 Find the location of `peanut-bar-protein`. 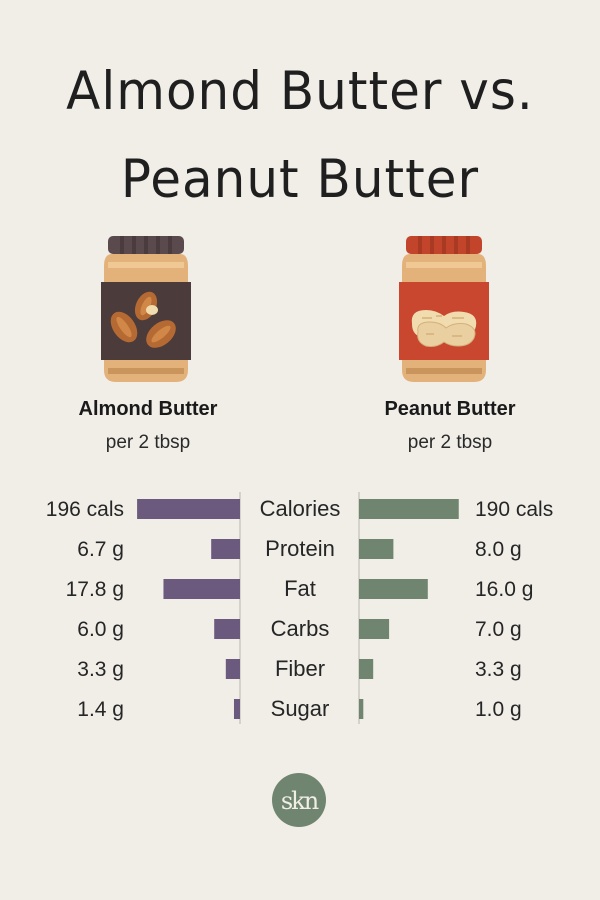

peanut-bar-protein is located at coordinates (376, 549).